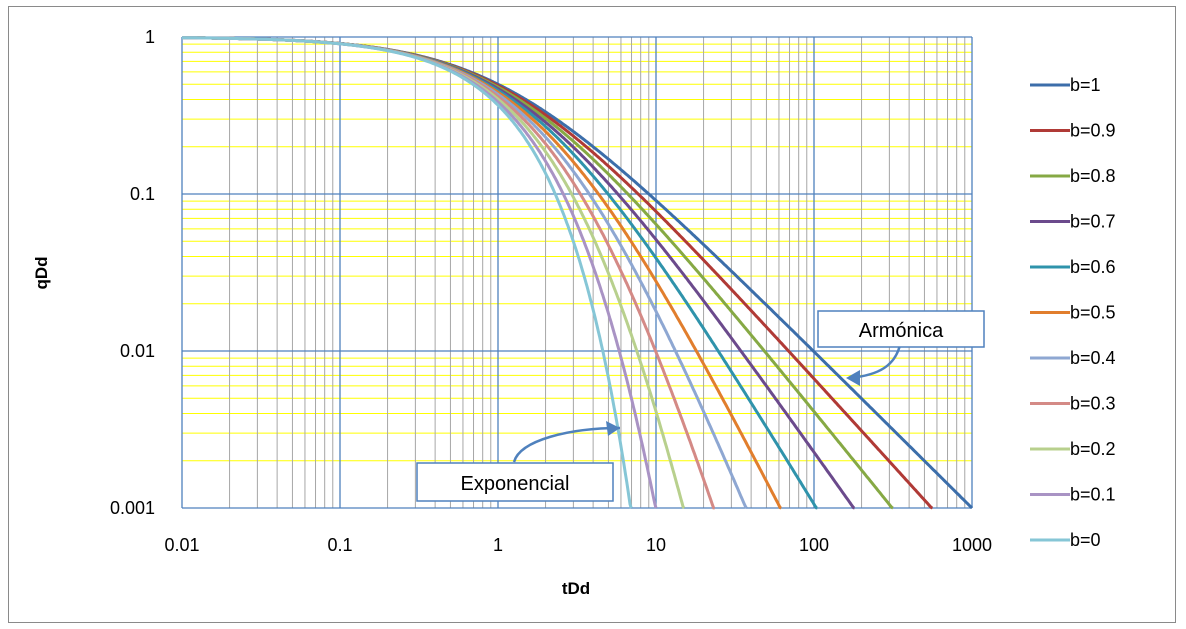 The width and height of the screenshot is (1186, 629). I want to click on annotation-exponencial-box, so click(515, 482).